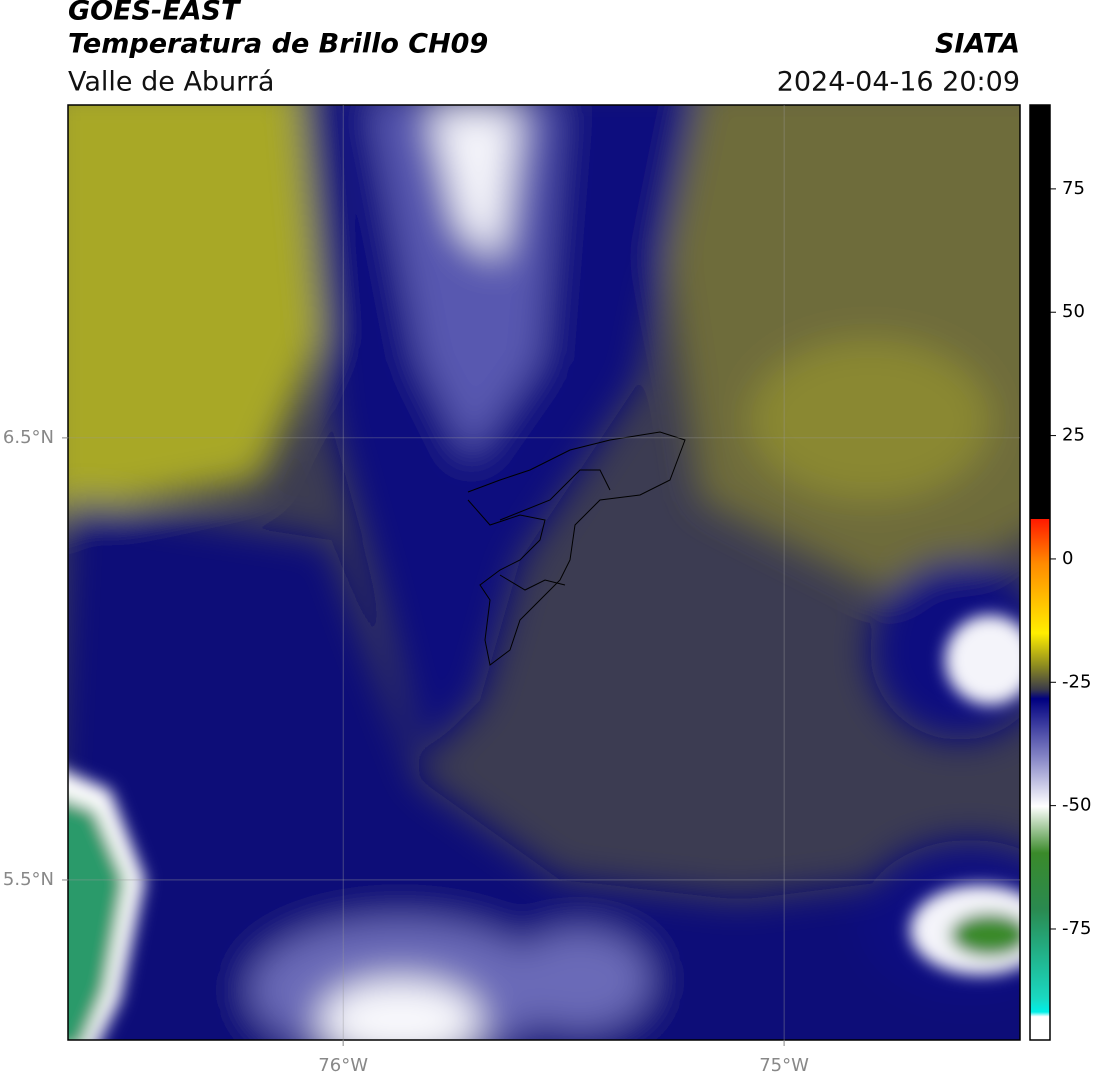 The width and height of the screenshot is (1094, 1082). I want to click on region: Valle de Aburrá, so click(171, 82).